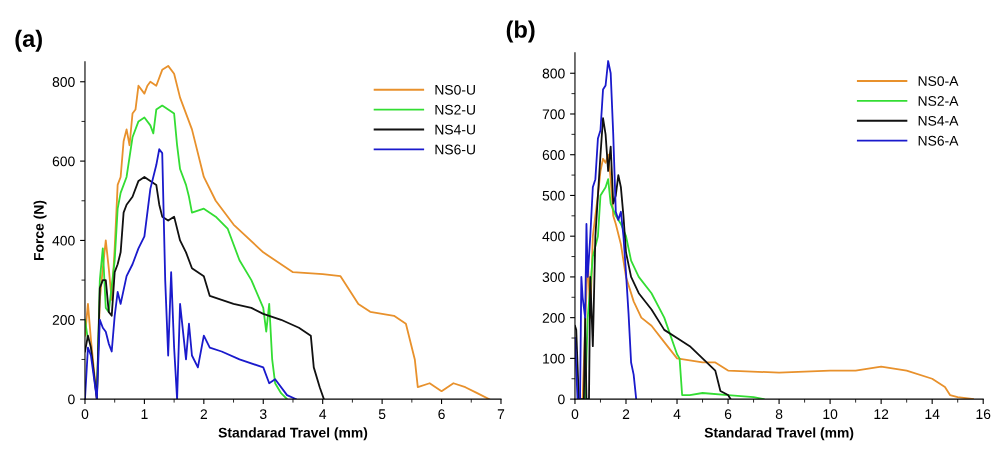  Describe the element at coordinates (938, 81) in the screenshot. I see `legend-label: NS0-A` at that location.